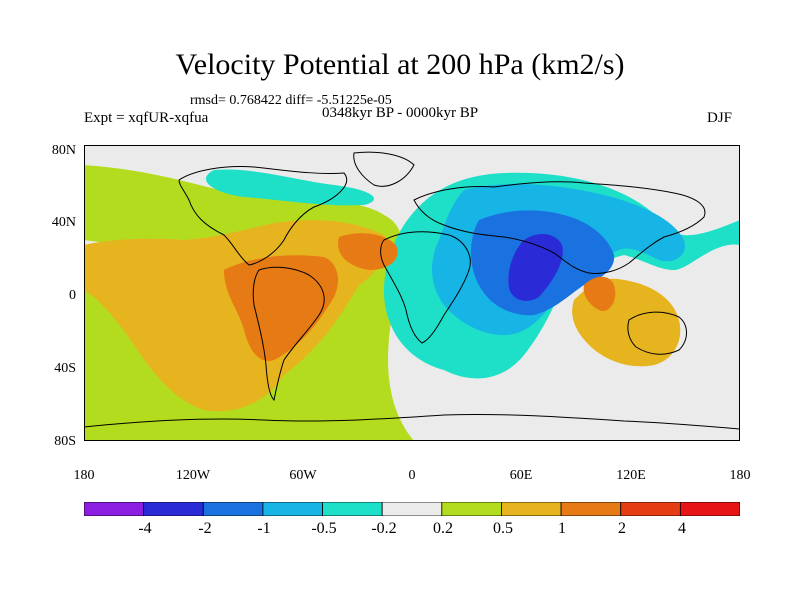  I want to click on colorbar-label: -0.2, so click(384, 528).